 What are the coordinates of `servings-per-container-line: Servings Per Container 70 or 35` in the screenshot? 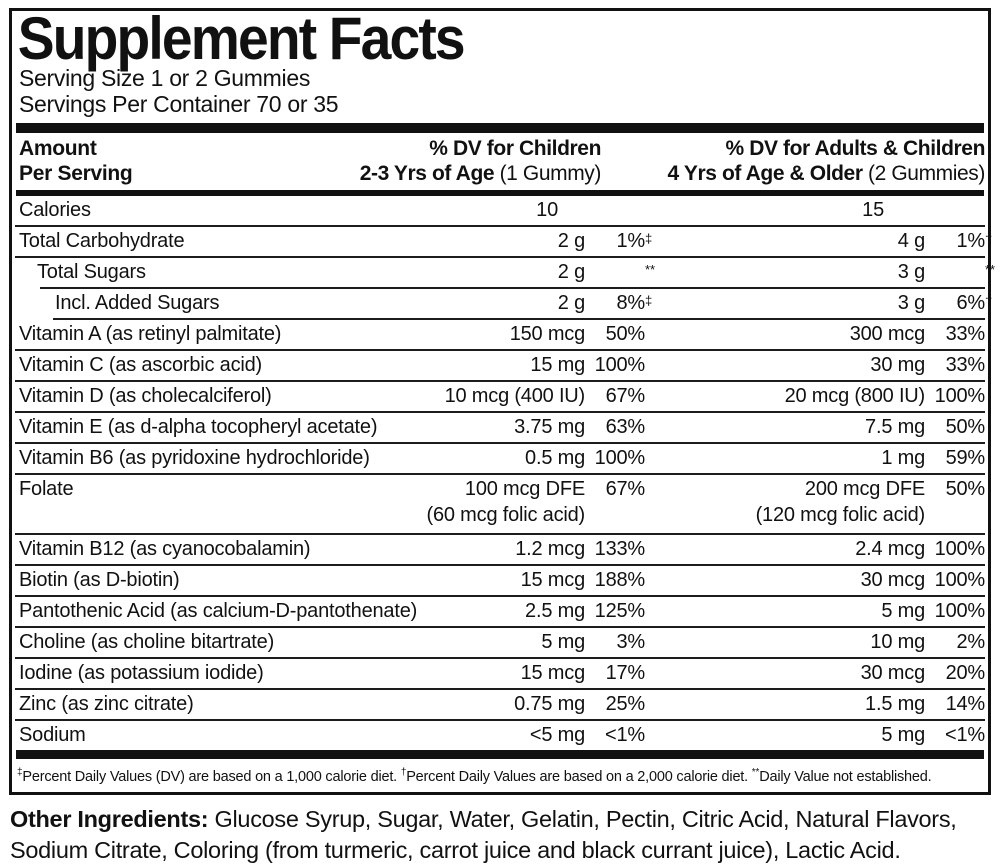 It's located at (179, 104).